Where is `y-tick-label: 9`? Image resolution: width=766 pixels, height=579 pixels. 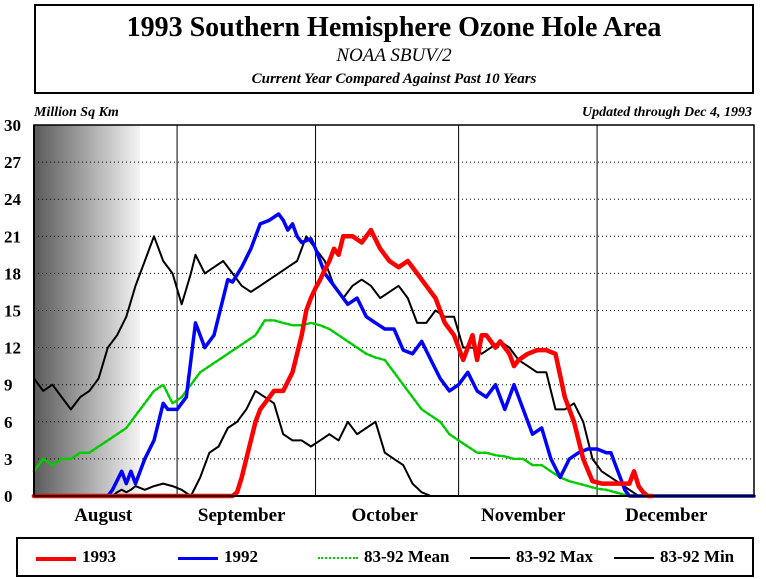 y-tick-label: 9 is located at coordinates (8, 385).